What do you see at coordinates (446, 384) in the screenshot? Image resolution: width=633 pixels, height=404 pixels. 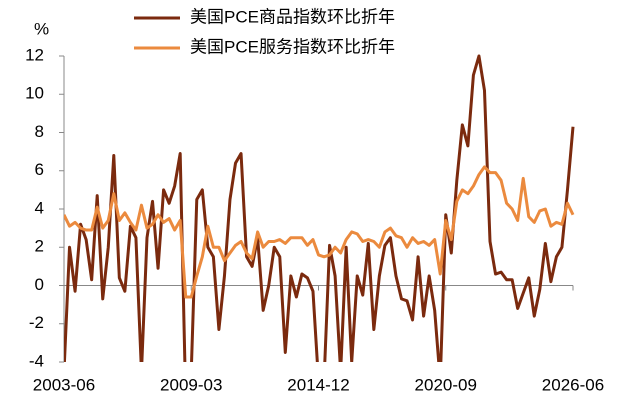 I see `x-tick-label: 2020-09` at bounding box center [446, 384].